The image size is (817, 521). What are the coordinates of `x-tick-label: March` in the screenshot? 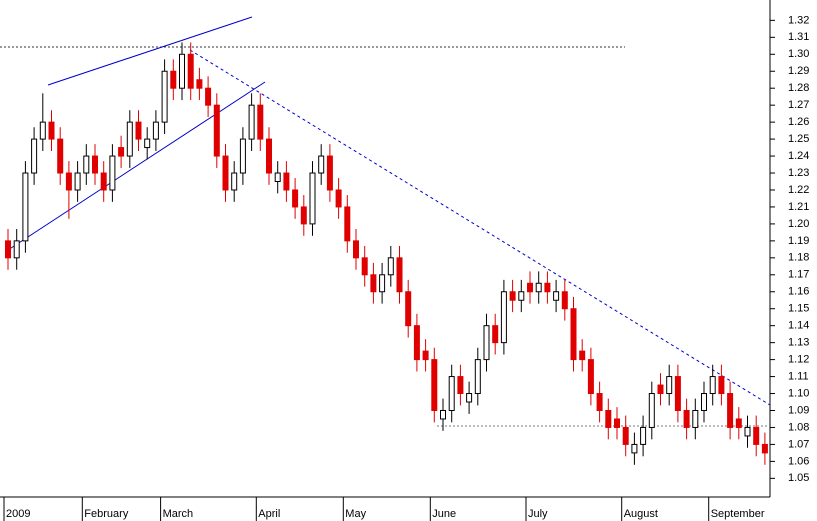 It's located at (178, 514).